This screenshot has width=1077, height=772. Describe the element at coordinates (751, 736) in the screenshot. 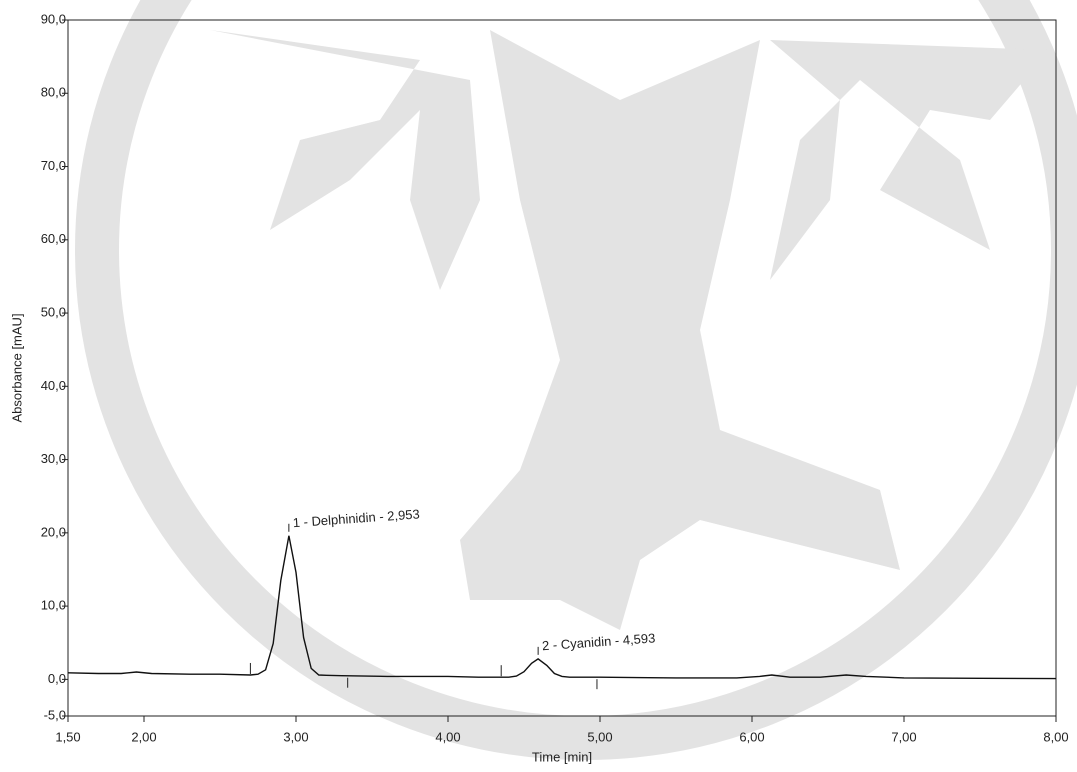

I see `x-tick-label: 6,00` at that location.